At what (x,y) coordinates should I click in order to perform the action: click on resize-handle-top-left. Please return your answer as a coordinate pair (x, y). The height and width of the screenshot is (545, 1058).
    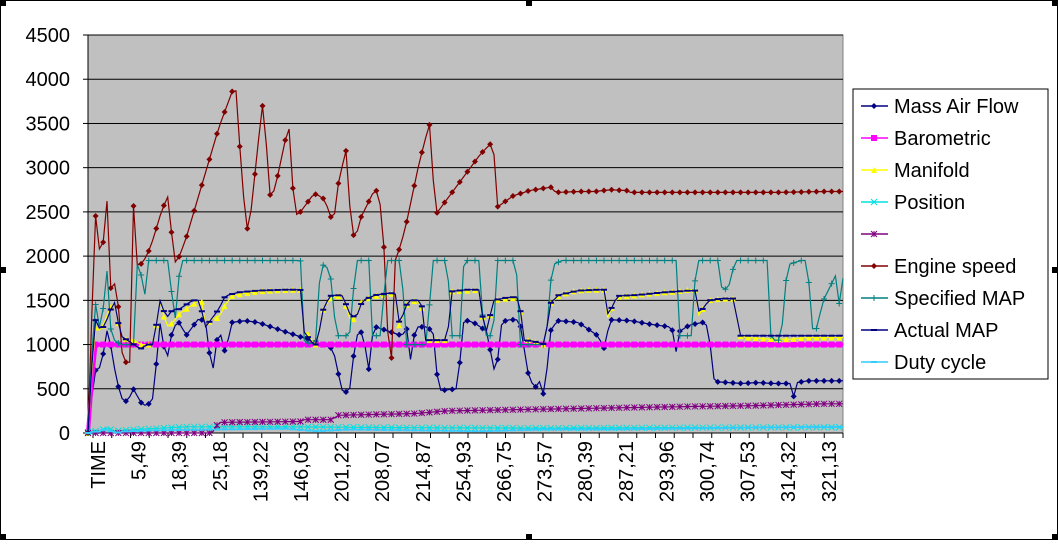
    Looking at the image, I should click on (3, 3).